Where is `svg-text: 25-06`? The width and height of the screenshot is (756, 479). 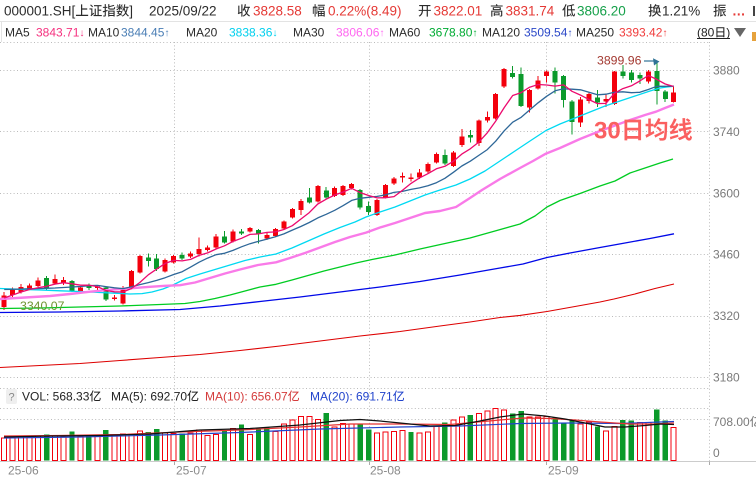 svg-text: 25-06 is located at coordinates (23, 471).